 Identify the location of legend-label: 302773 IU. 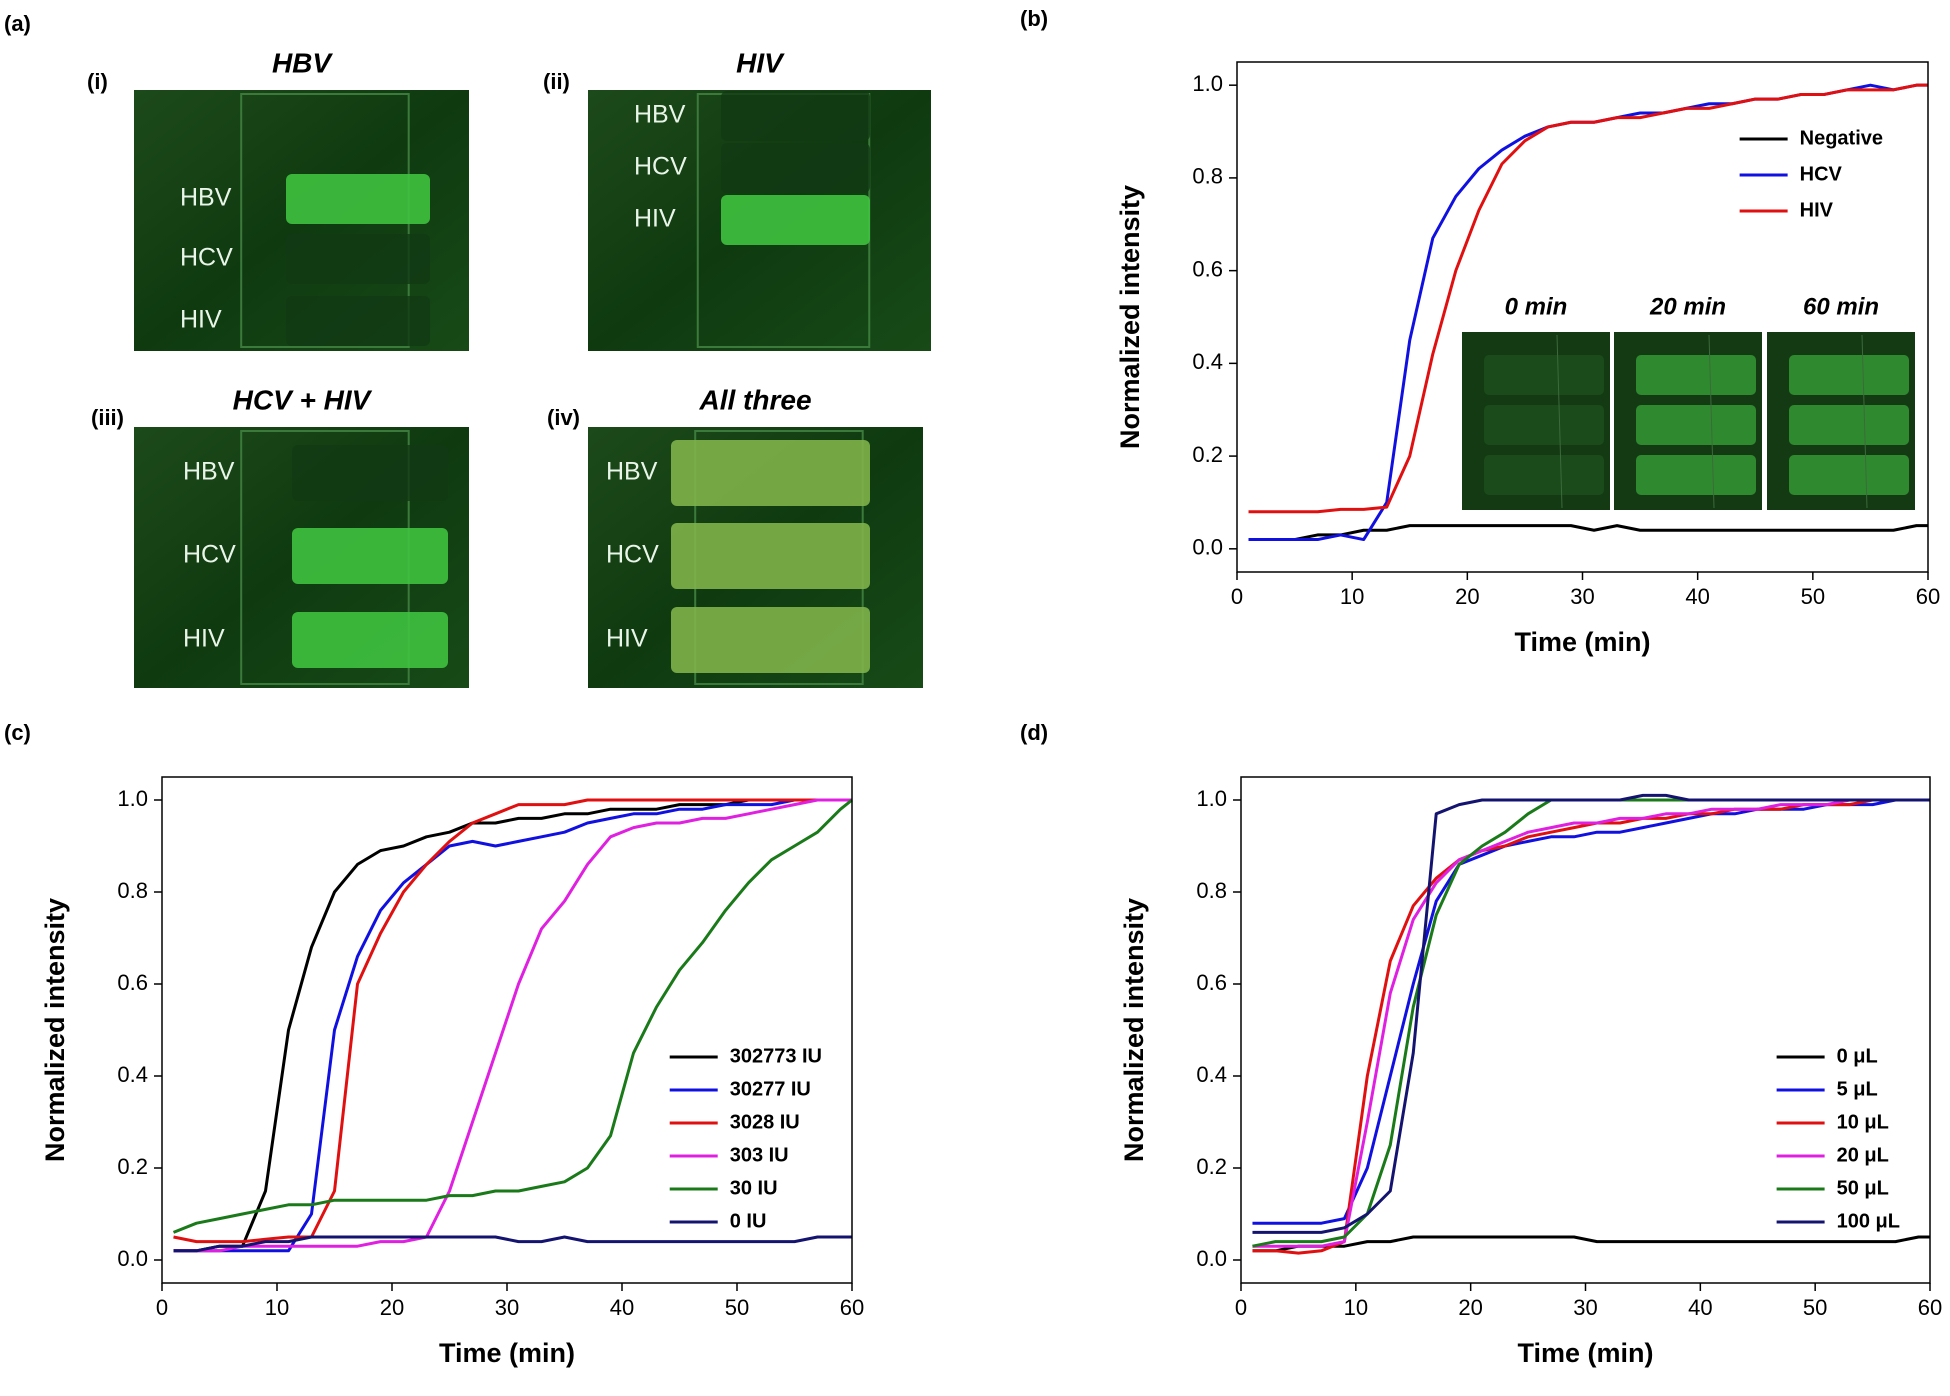
(776, 1056).